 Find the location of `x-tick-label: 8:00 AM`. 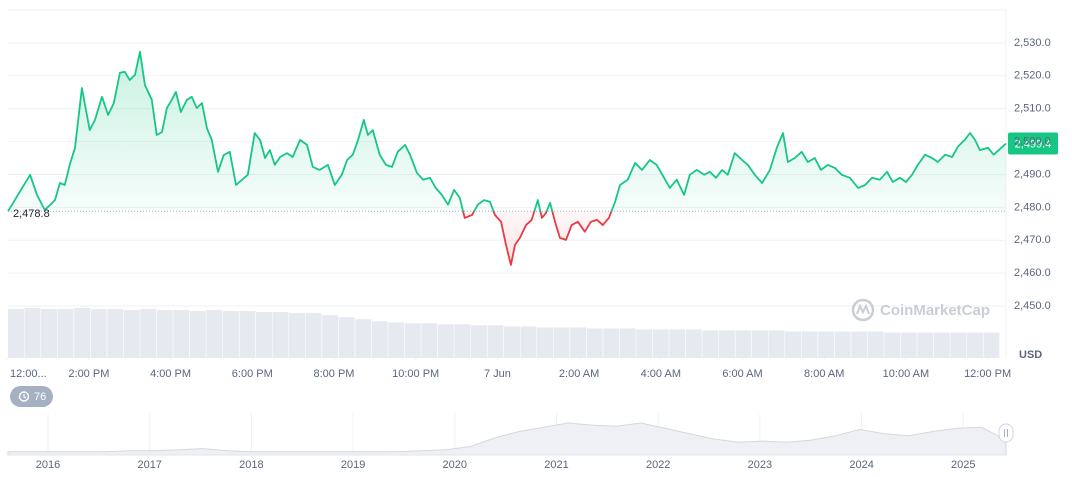

x-tick-label: 8:00 AM is located at coordinates (824, 374).